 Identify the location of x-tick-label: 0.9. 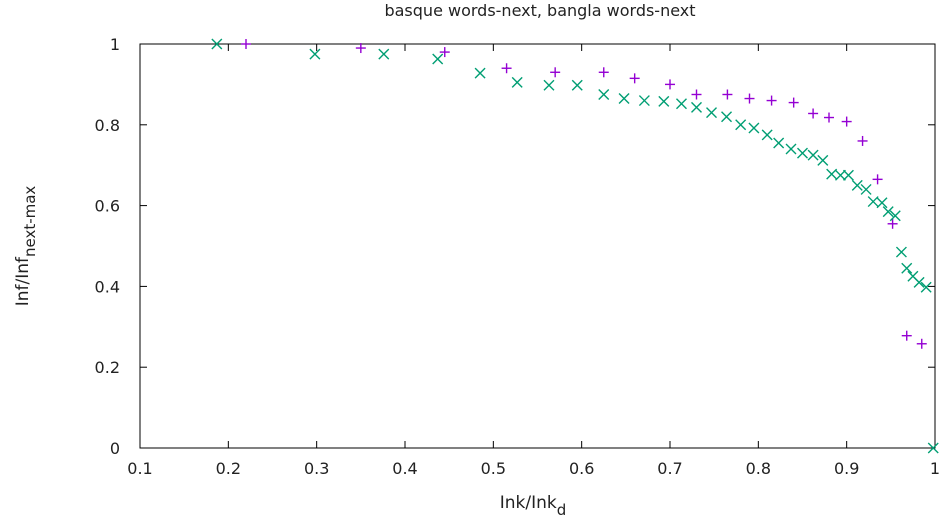
(846, 468).